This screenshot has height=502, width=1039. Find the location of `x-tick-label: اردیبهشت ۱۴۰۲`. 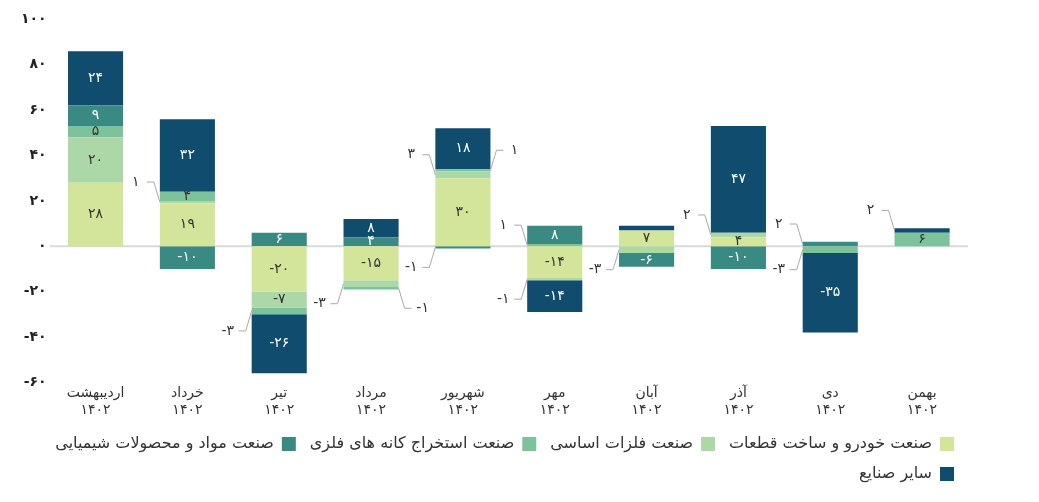

x-tick-label: اردیبهشت ۱۴۰۲ is located at coordinates (95, 401).